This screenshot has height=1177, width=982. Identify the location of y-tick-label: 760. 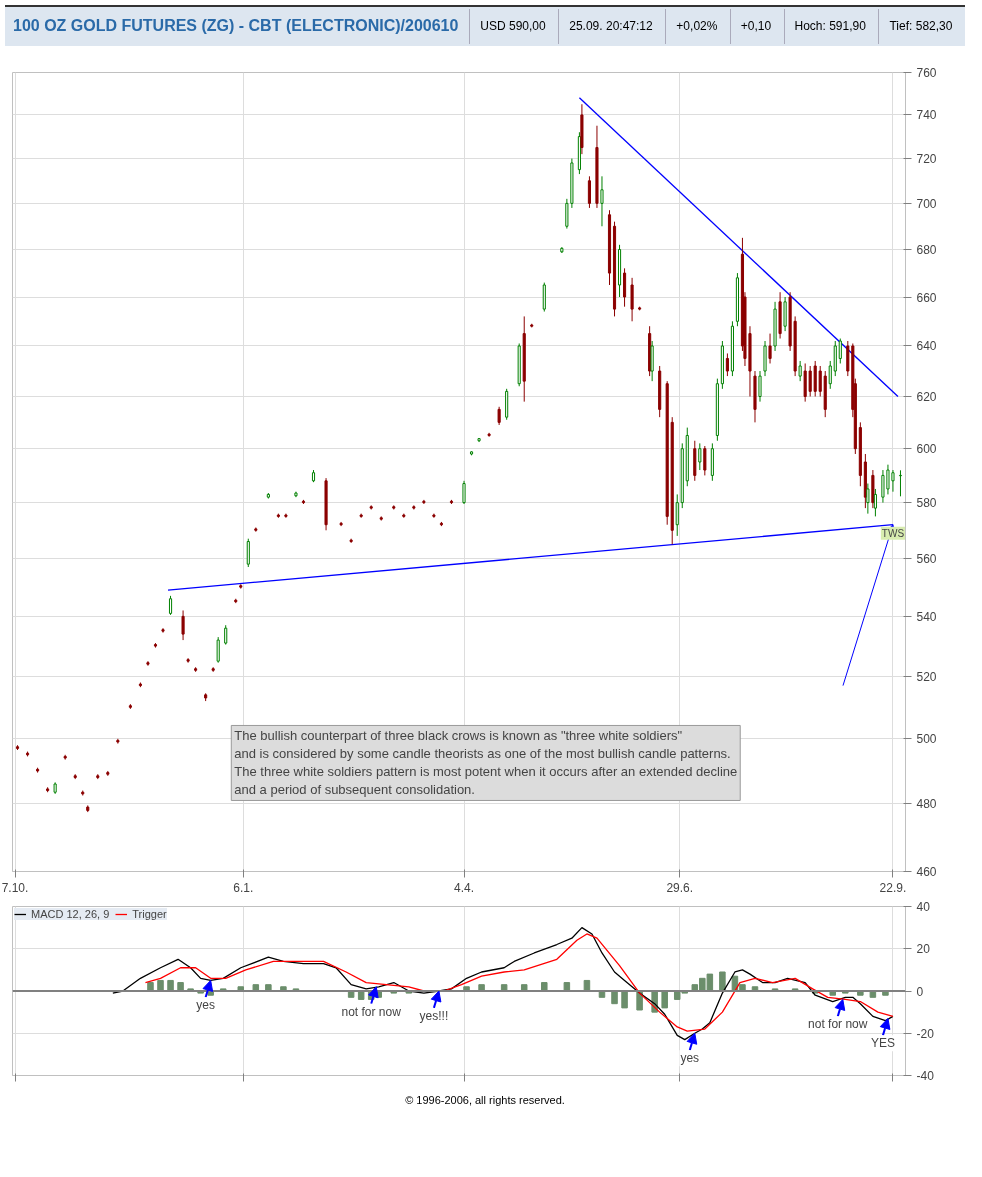
(926, 73).